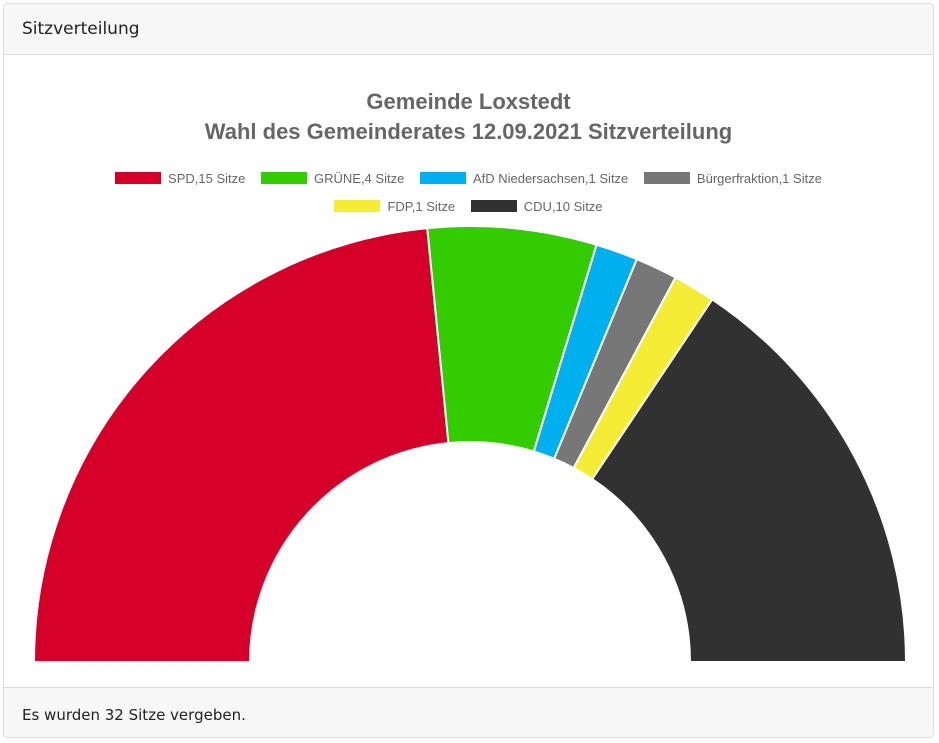 Image resolution: width=939 pixels, height=743 pixels. Describe the element at coordinates (442, 178) in the screenshot. I see `legend-swatch-afd` at that location.